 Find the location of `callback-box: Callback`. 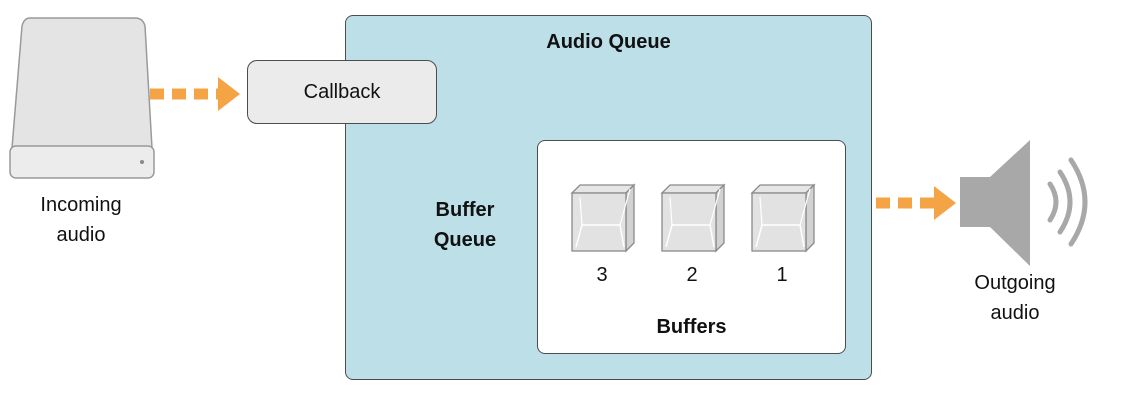

callback-box: Callback is located at coordinates (342, 92).